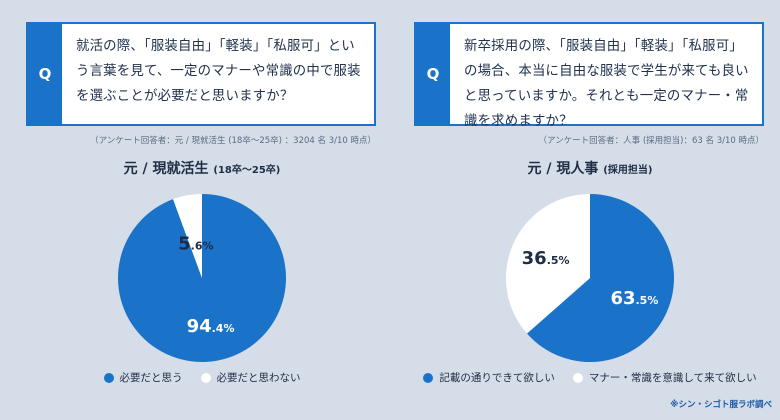 The height and width of the screenshot is (420, 780). I want to click on legend-item: 記載の通りできて欲しい, so click(489, 377).